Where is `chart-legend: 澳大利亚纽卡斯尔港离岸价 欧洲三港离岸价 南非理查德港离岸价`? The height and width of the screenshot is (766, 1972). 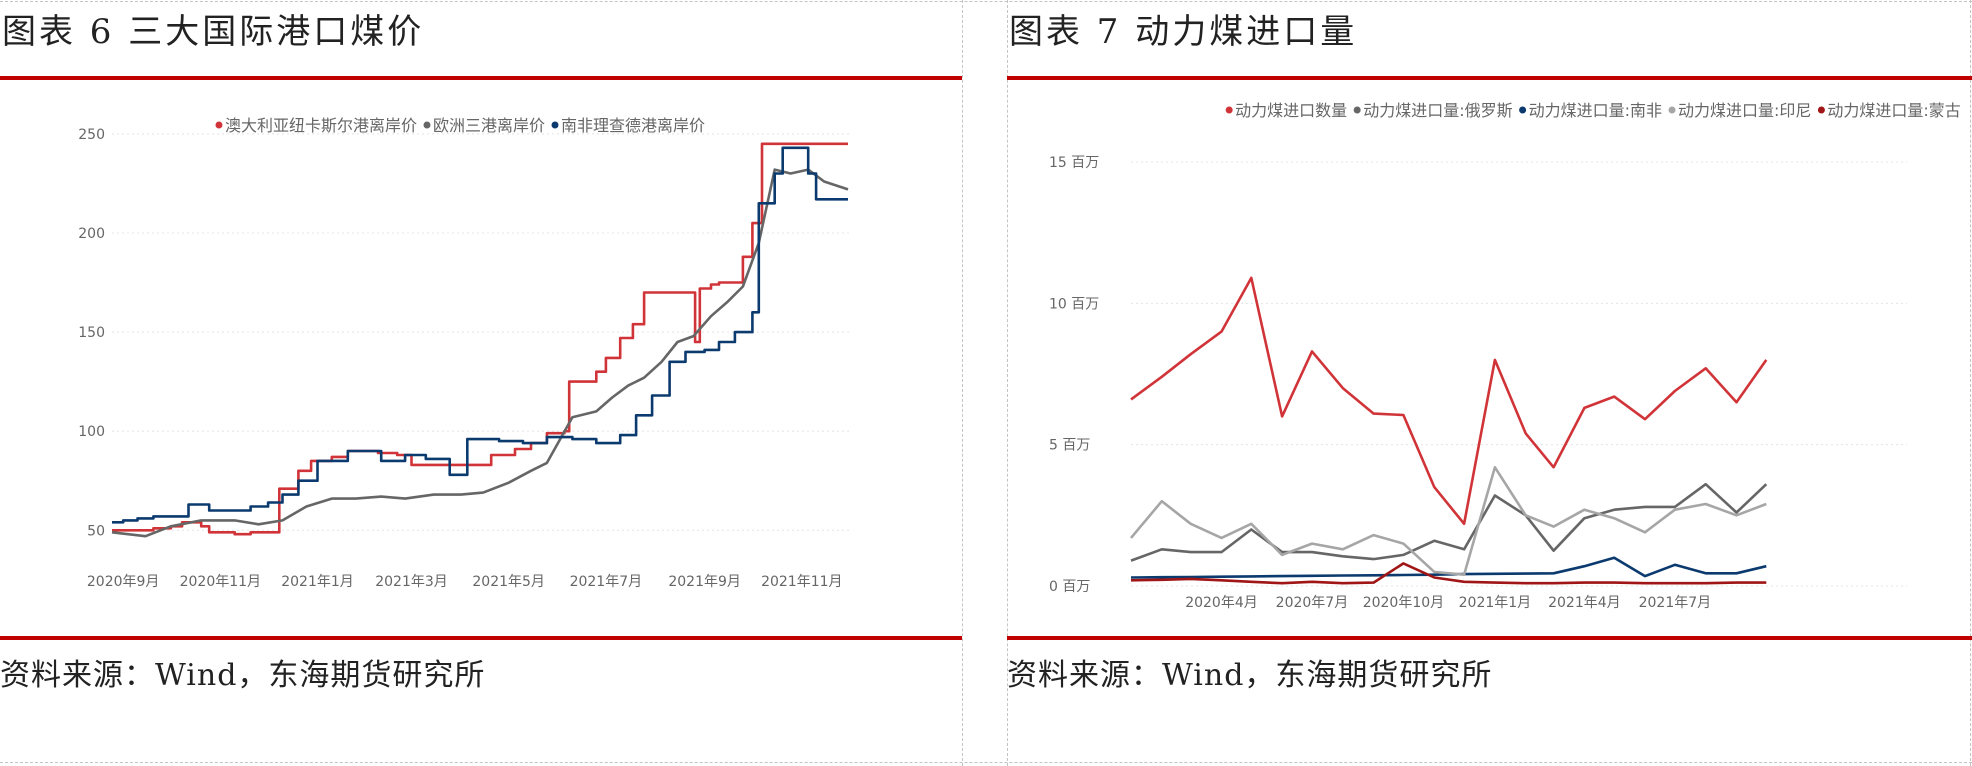 chart-legend: 澳大利亚纽卡斯尔港离岸价 欧洲三港离岸价 南非理查德港离岸价 is located at coordinates (460, 125).